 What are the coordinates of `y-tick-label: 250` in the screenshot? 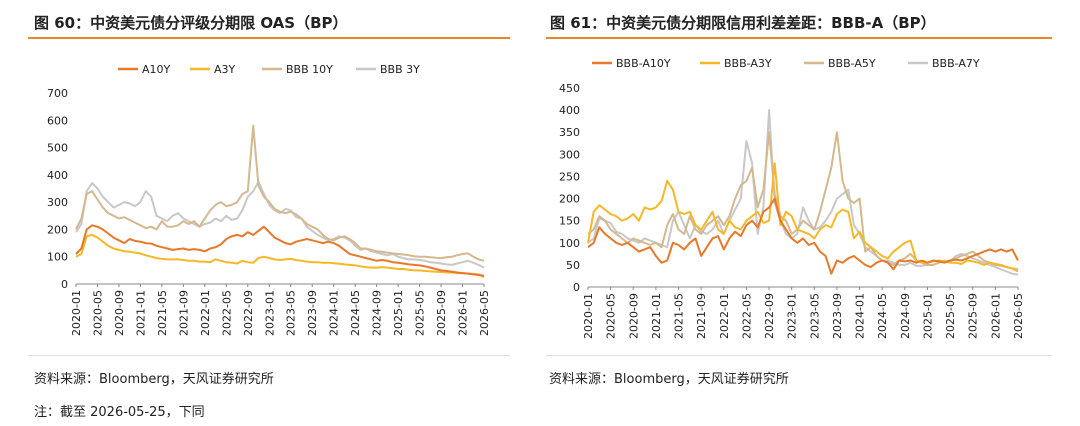 It's located at (569, 176).